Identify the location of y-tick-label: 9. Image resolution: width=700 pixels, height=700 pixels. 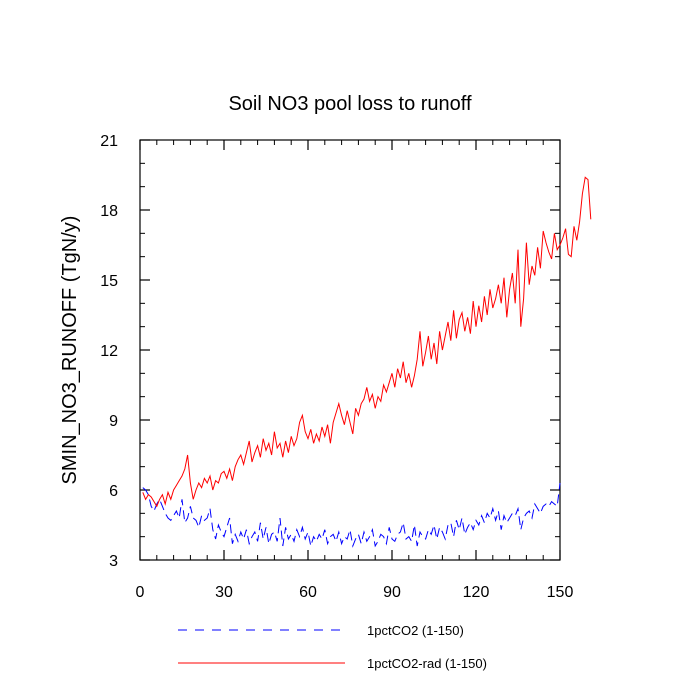
(113, 421).